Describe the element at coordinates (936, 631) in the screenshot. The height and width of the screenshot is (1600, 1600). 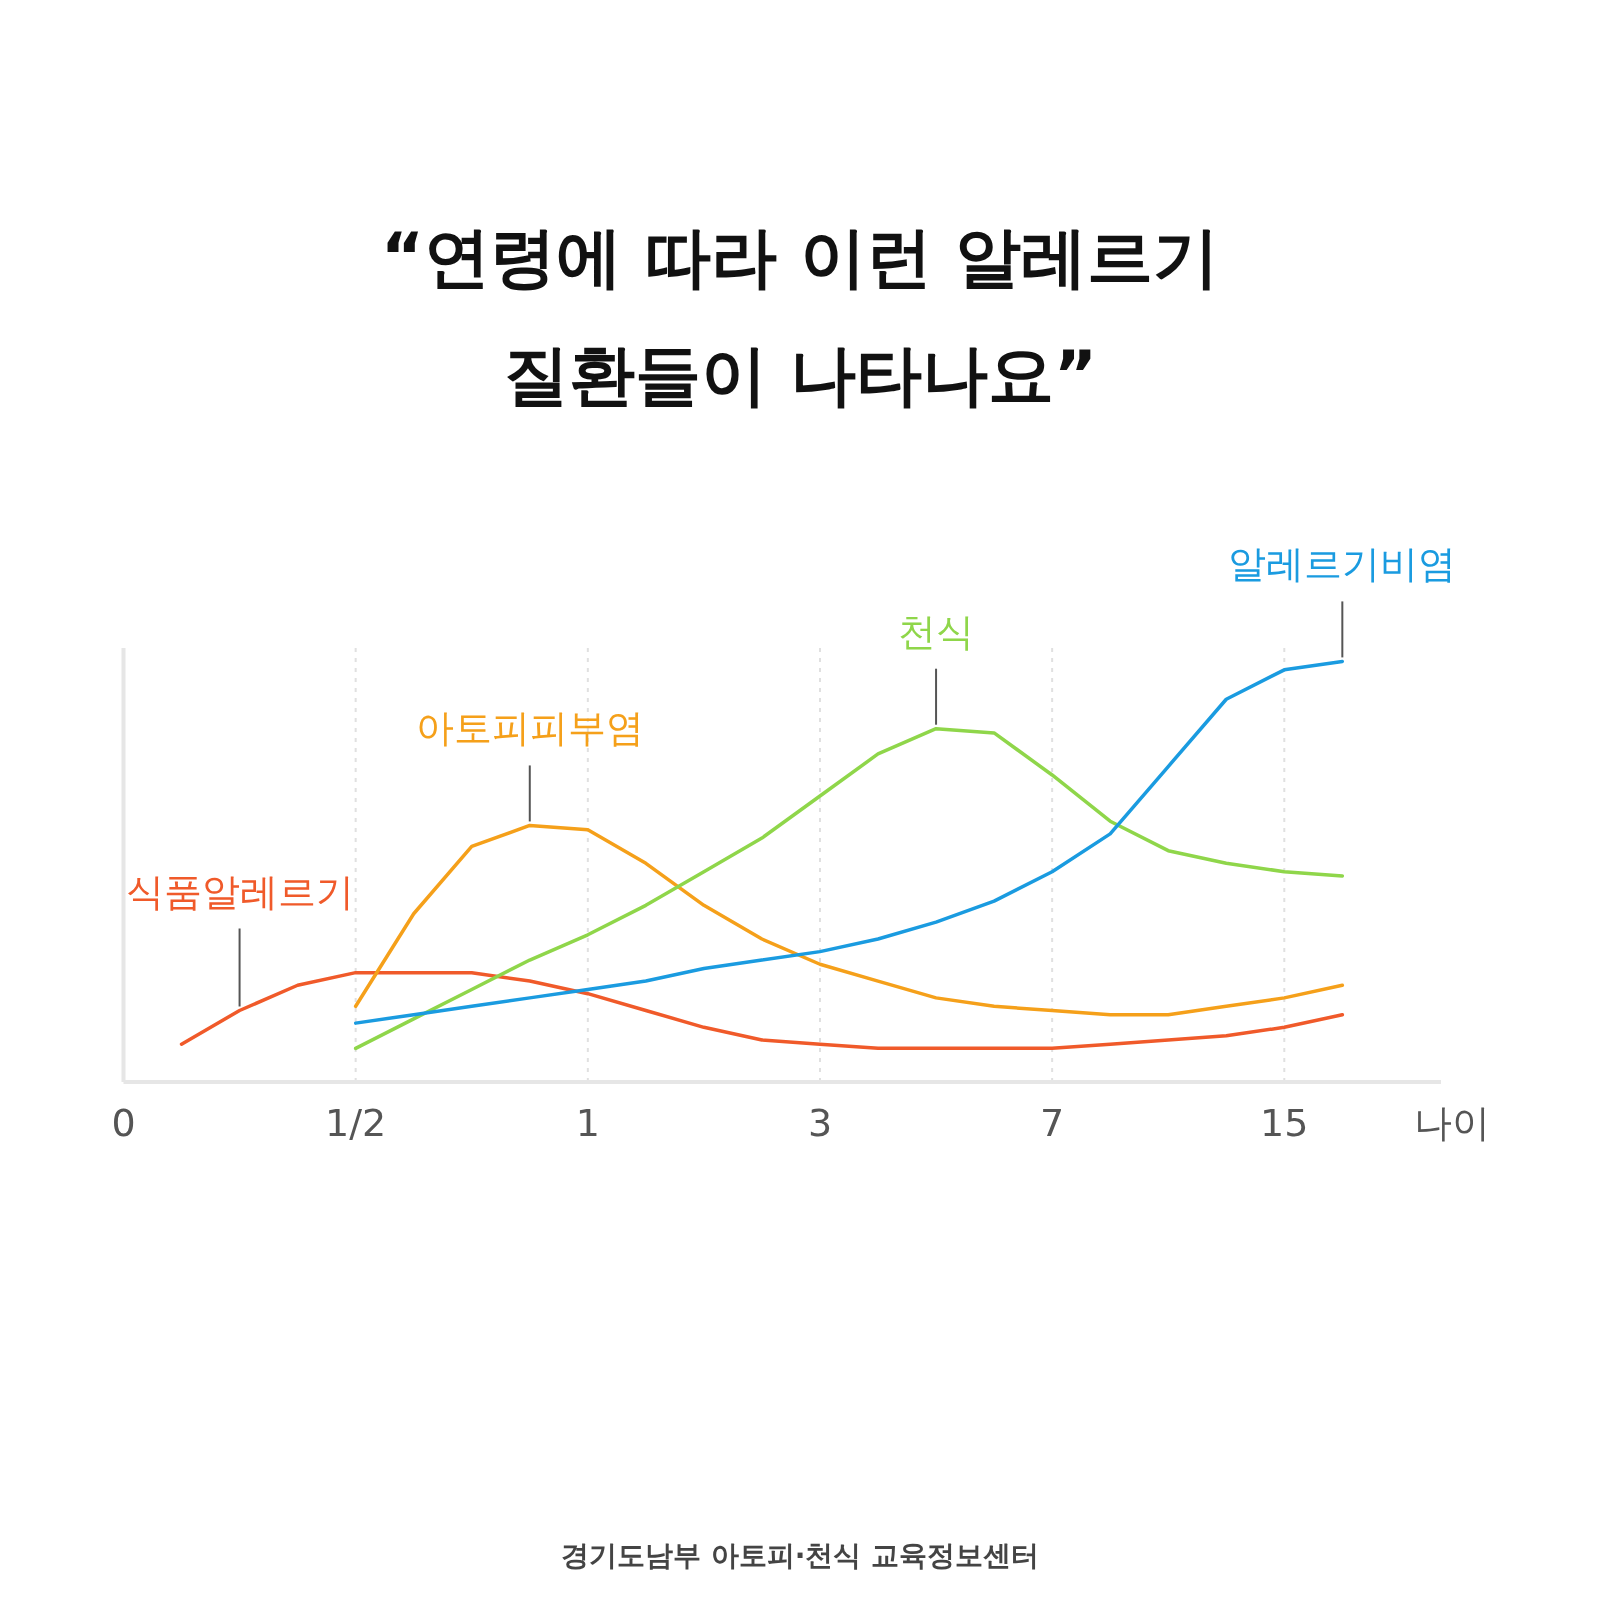
I see `text: 천식` at that location.